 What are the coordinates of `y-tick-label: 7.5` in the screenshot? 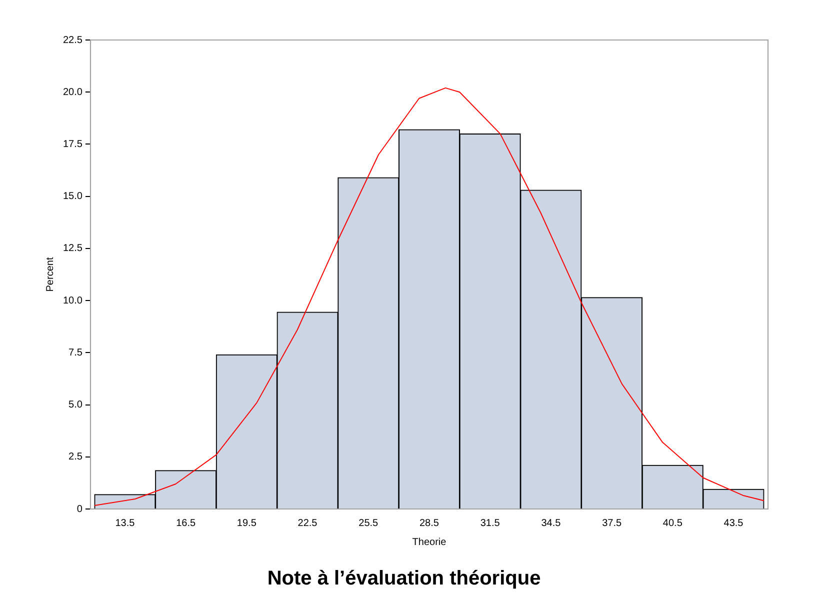 It's located at (75, 352).